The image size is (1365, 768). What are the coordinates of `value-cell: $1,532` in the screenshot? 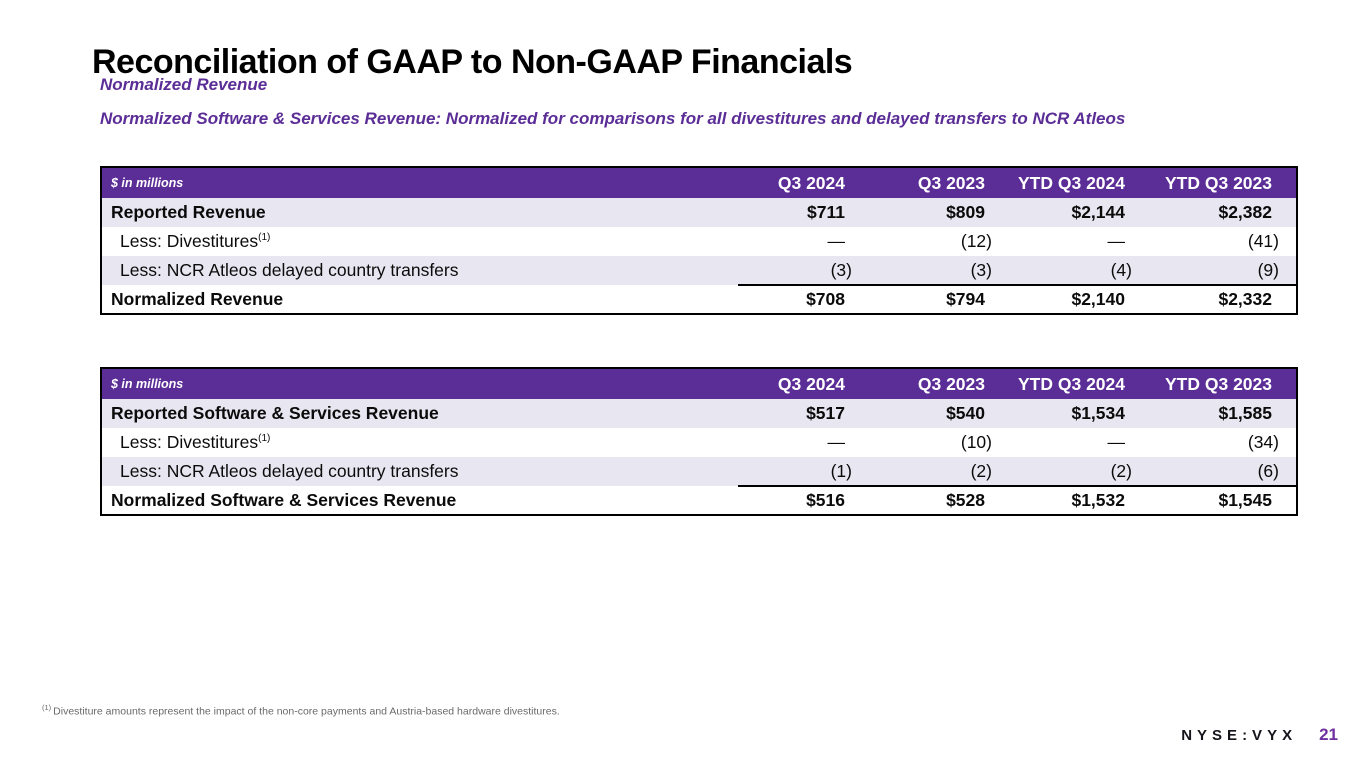 It's located at (1079, 500).